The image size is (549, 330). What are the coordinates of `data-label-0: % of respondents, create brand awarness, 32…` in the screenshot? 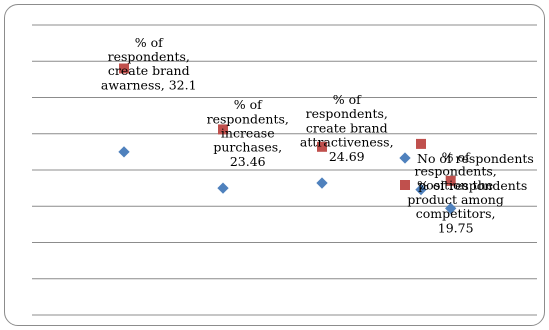 It's located at (149, 64).